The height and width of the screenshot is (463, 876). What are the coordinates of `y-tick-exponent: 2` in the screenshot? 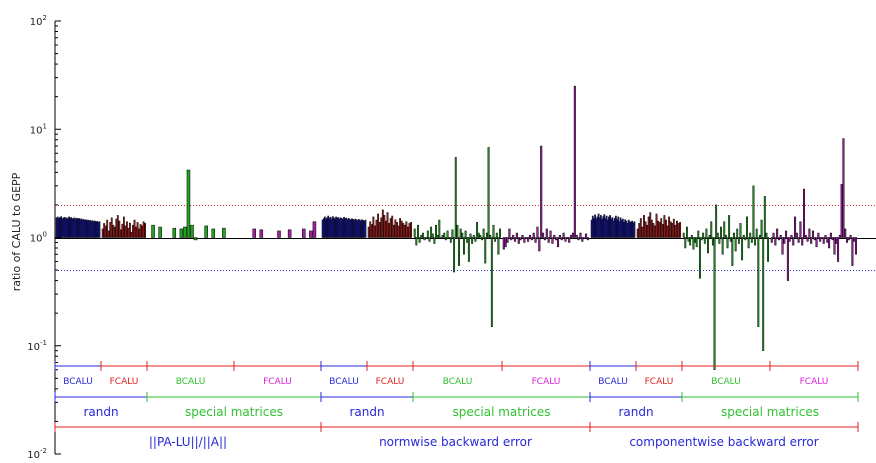 It's located at (45, 18).